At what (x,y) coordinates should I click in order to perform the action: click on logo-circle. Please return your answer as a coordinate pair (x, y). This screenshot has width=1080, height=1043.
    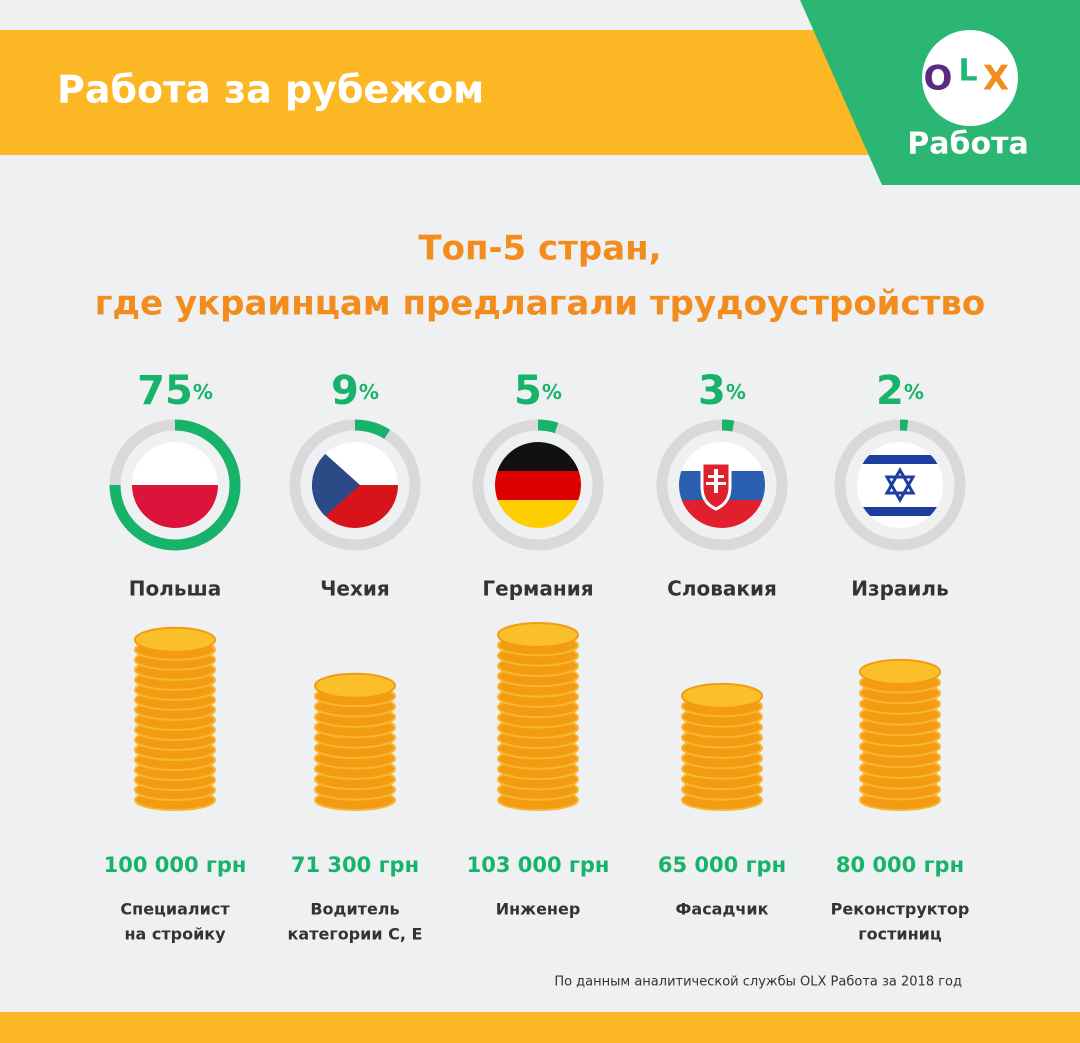
    Looking at the image, I should click on (970, 78).